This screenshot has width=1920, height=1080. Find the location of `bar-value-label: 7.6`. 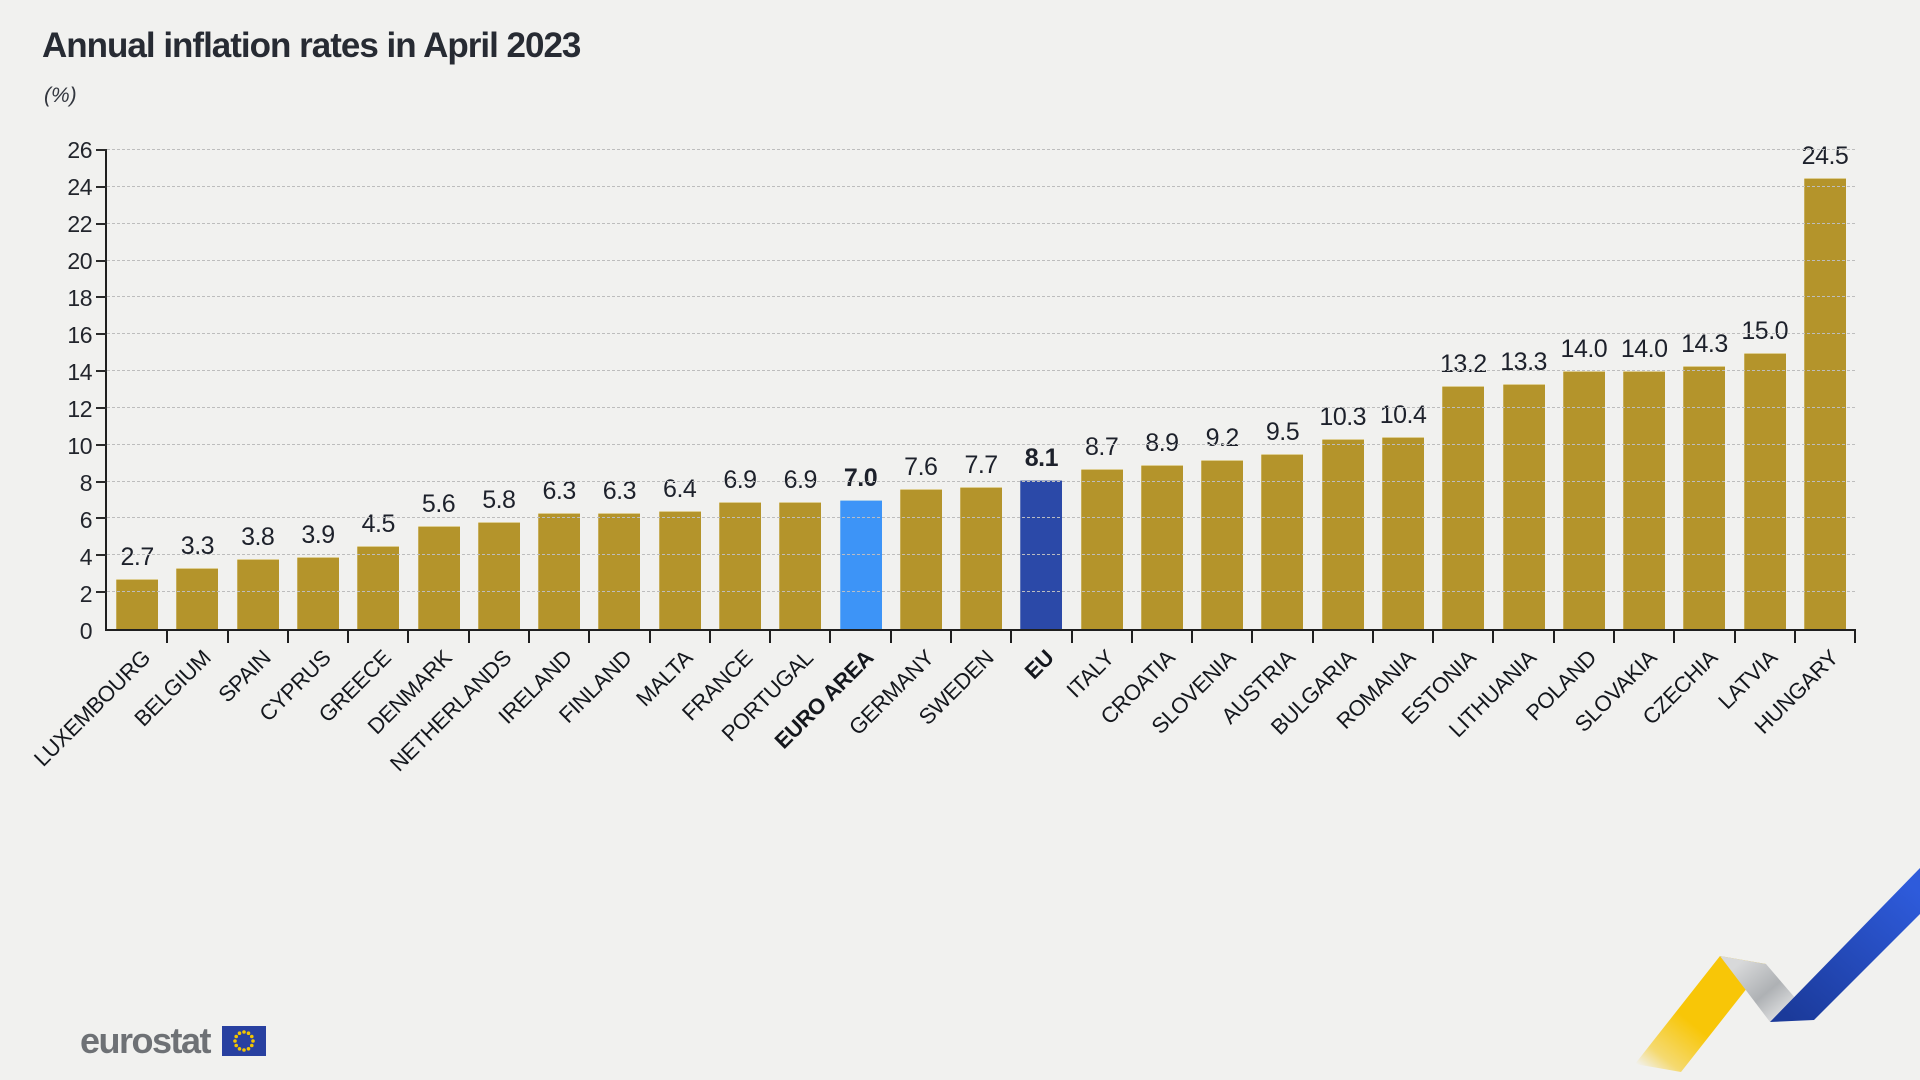

bar-value-label: 7.6 is located at coordinates (921, 467).